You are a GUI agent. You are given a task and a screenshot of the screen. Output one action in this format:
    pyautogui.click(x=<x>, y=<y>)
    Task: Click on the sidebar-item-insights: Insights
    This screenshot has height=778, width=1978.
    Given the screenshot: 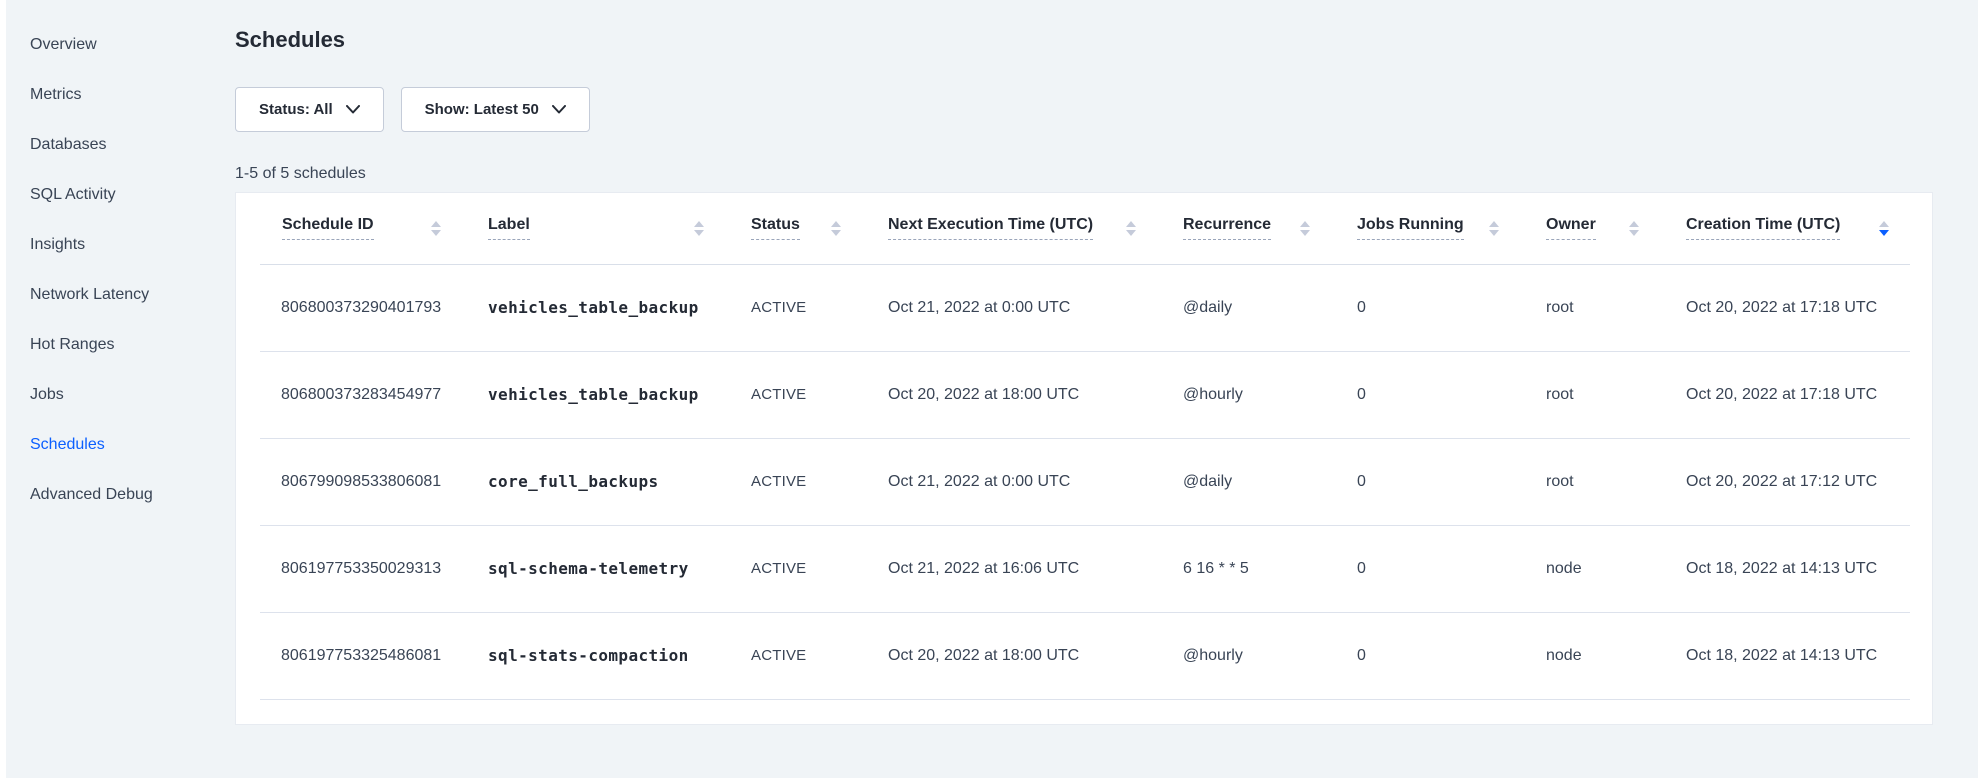 What is the action you would take?
    pyautogui.click(x=58, y=244)
    